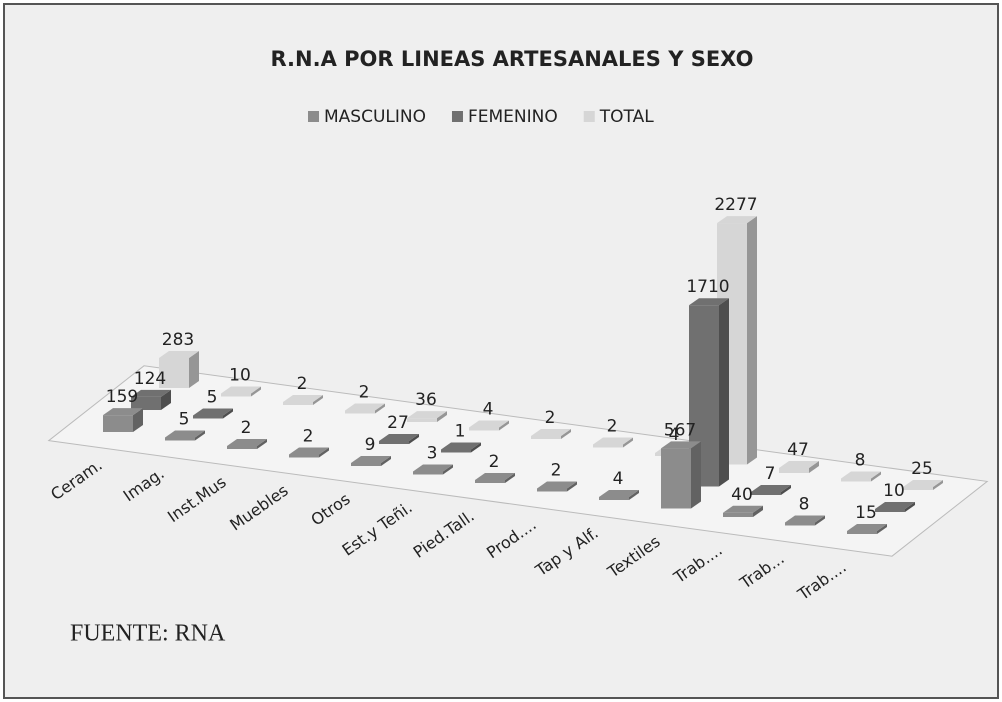 The width and height of the screenshot is (1002, 702). I want to click on legend-label: MASCULINO, so click(375, 117).